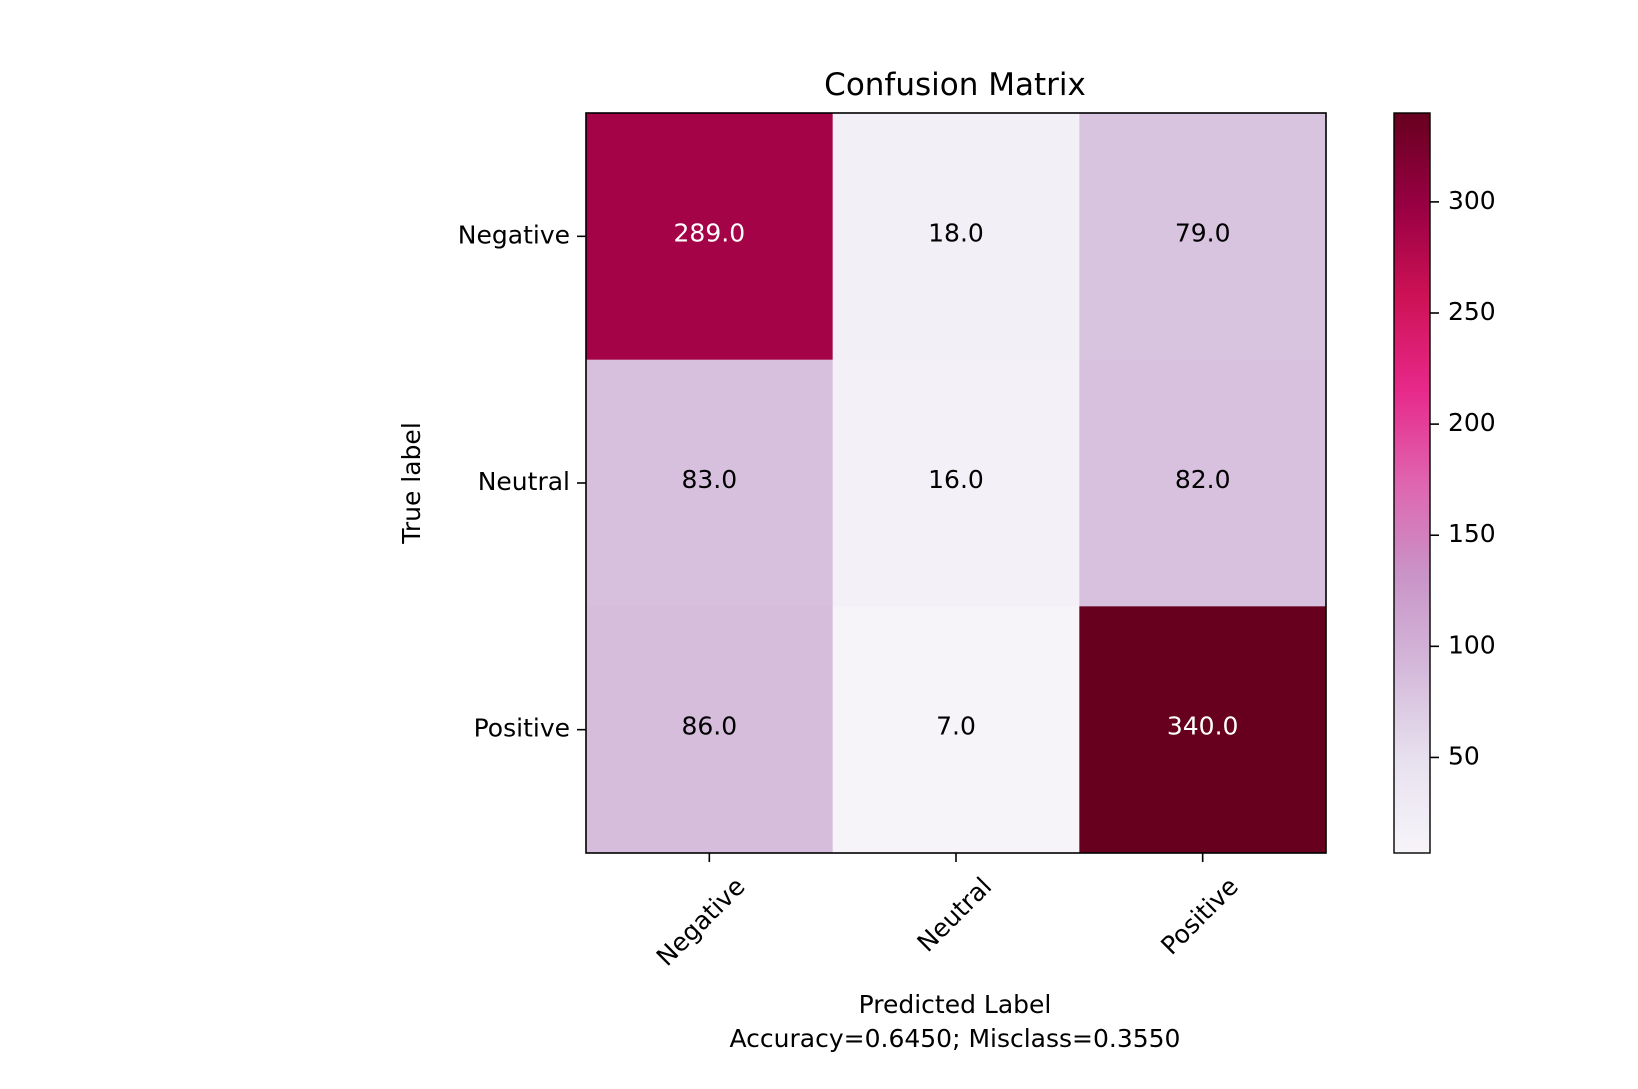 The image size is (1638, 1089). What do you see at coordinates (1472, 311) in the screenshot?
I see `colorbar-tick-label: 250` at bounding box center [1472, 311].